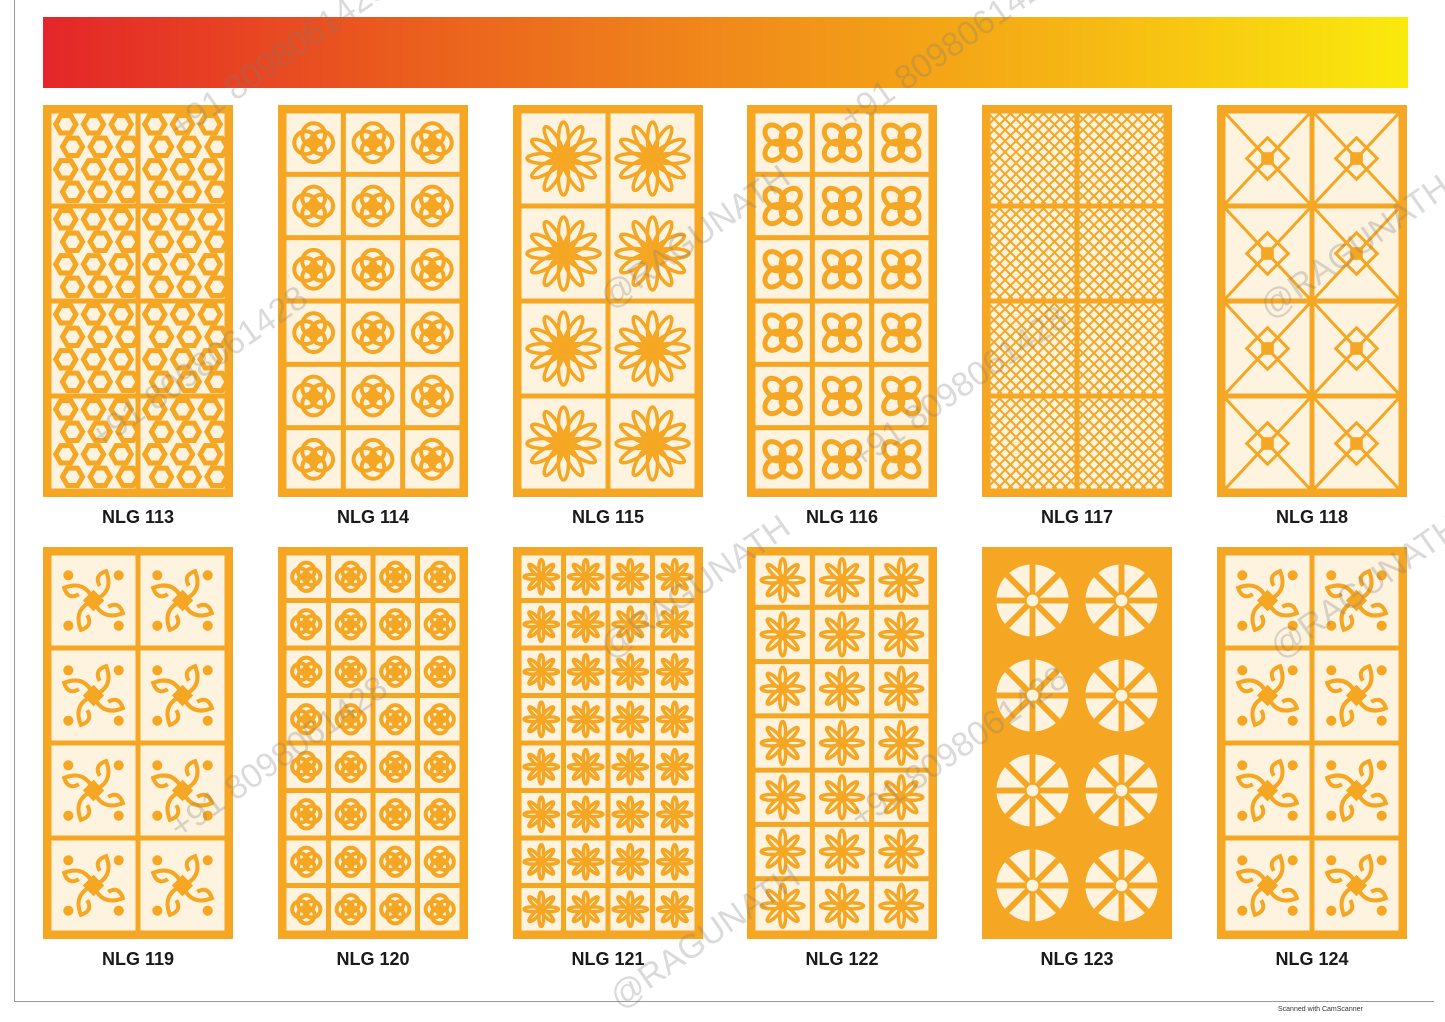 Image resolution: width=1445 pixels, height=1022 pixels. I want to click on panel-code-label: NLG 119, so click(138, 959).